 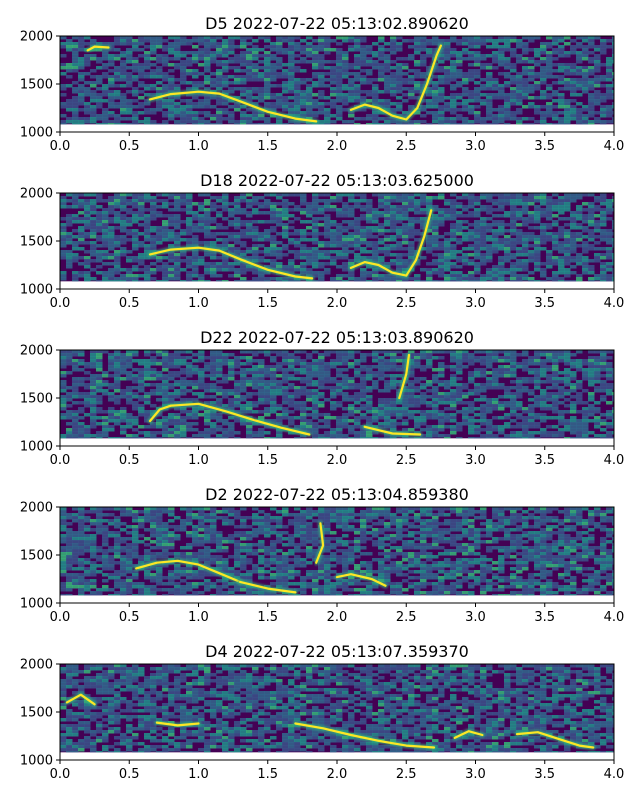 What do you see at coordinates (337, 494) in the screenshot?
I see `panel-title: D2 2022-07-22 05:13:04.859380` at bounding box center [337, 494].